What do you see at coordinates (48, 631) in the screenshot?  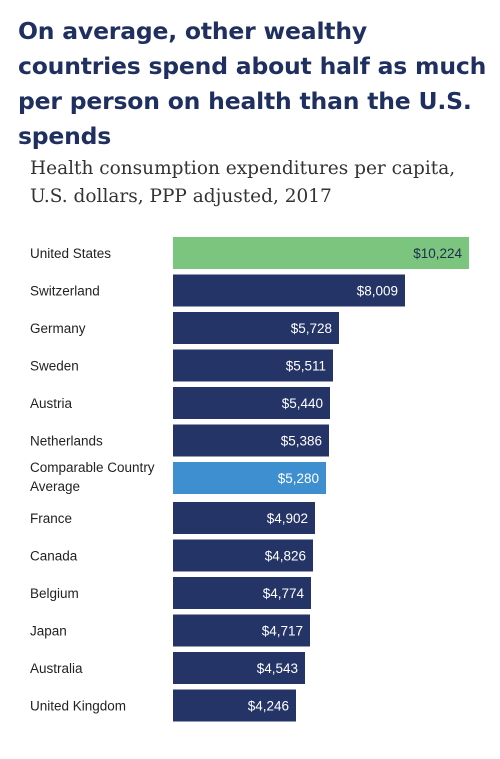 I see `category-label: Japan` at bounding box center [48, 631].